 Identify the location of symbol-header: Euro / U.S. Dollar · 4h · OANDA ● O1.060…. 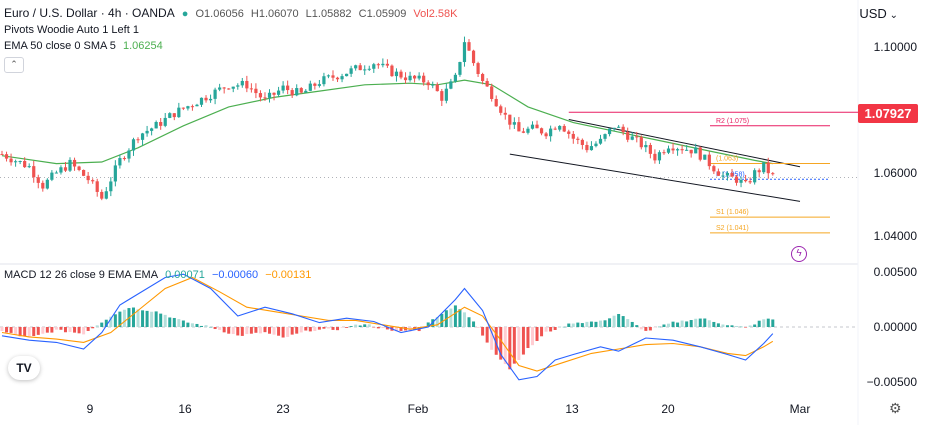
(232, 13).